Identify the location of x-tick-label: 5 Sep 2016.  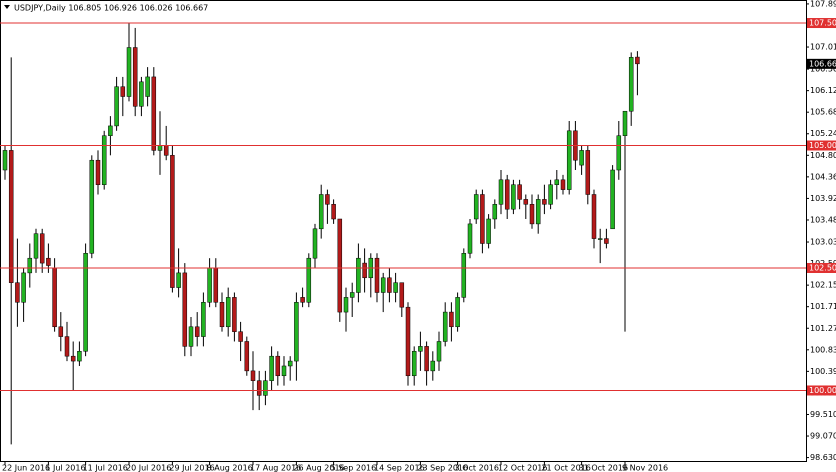
(354, 468).